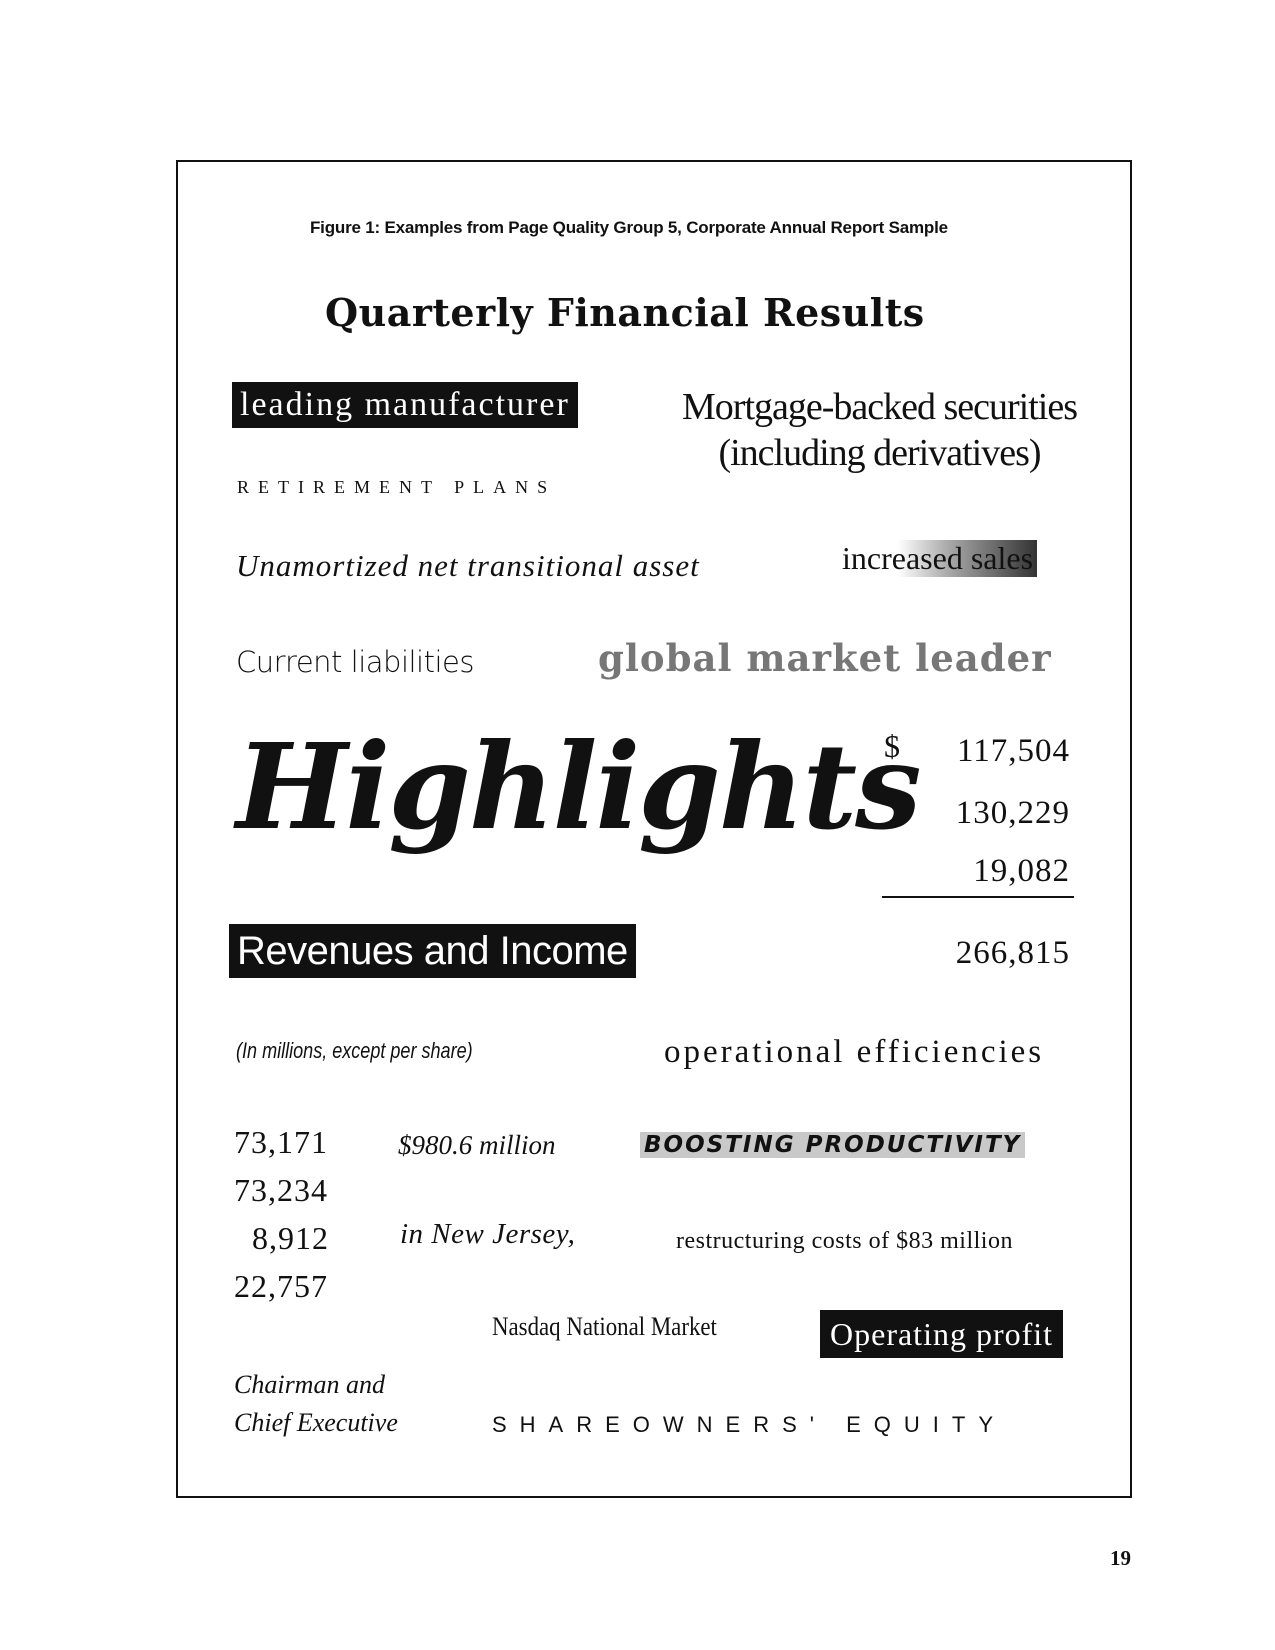 The width and height of the screenshot is (1275, 1650). Describe the element at coordinates (604, 1326) in the screenshot. I see `sample-nasdaq: Nasdaq National Market` at that location.